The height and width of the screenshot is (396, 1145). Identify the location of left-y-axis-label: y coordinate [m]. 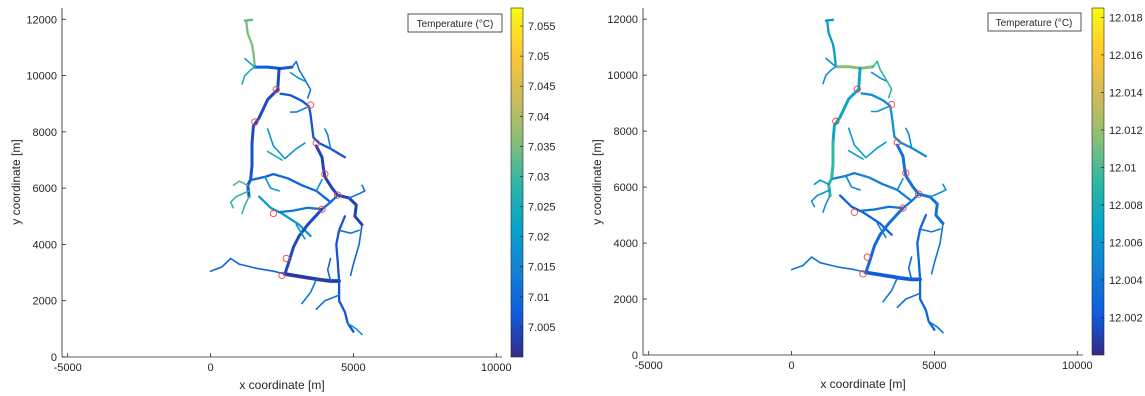
(16, 181).